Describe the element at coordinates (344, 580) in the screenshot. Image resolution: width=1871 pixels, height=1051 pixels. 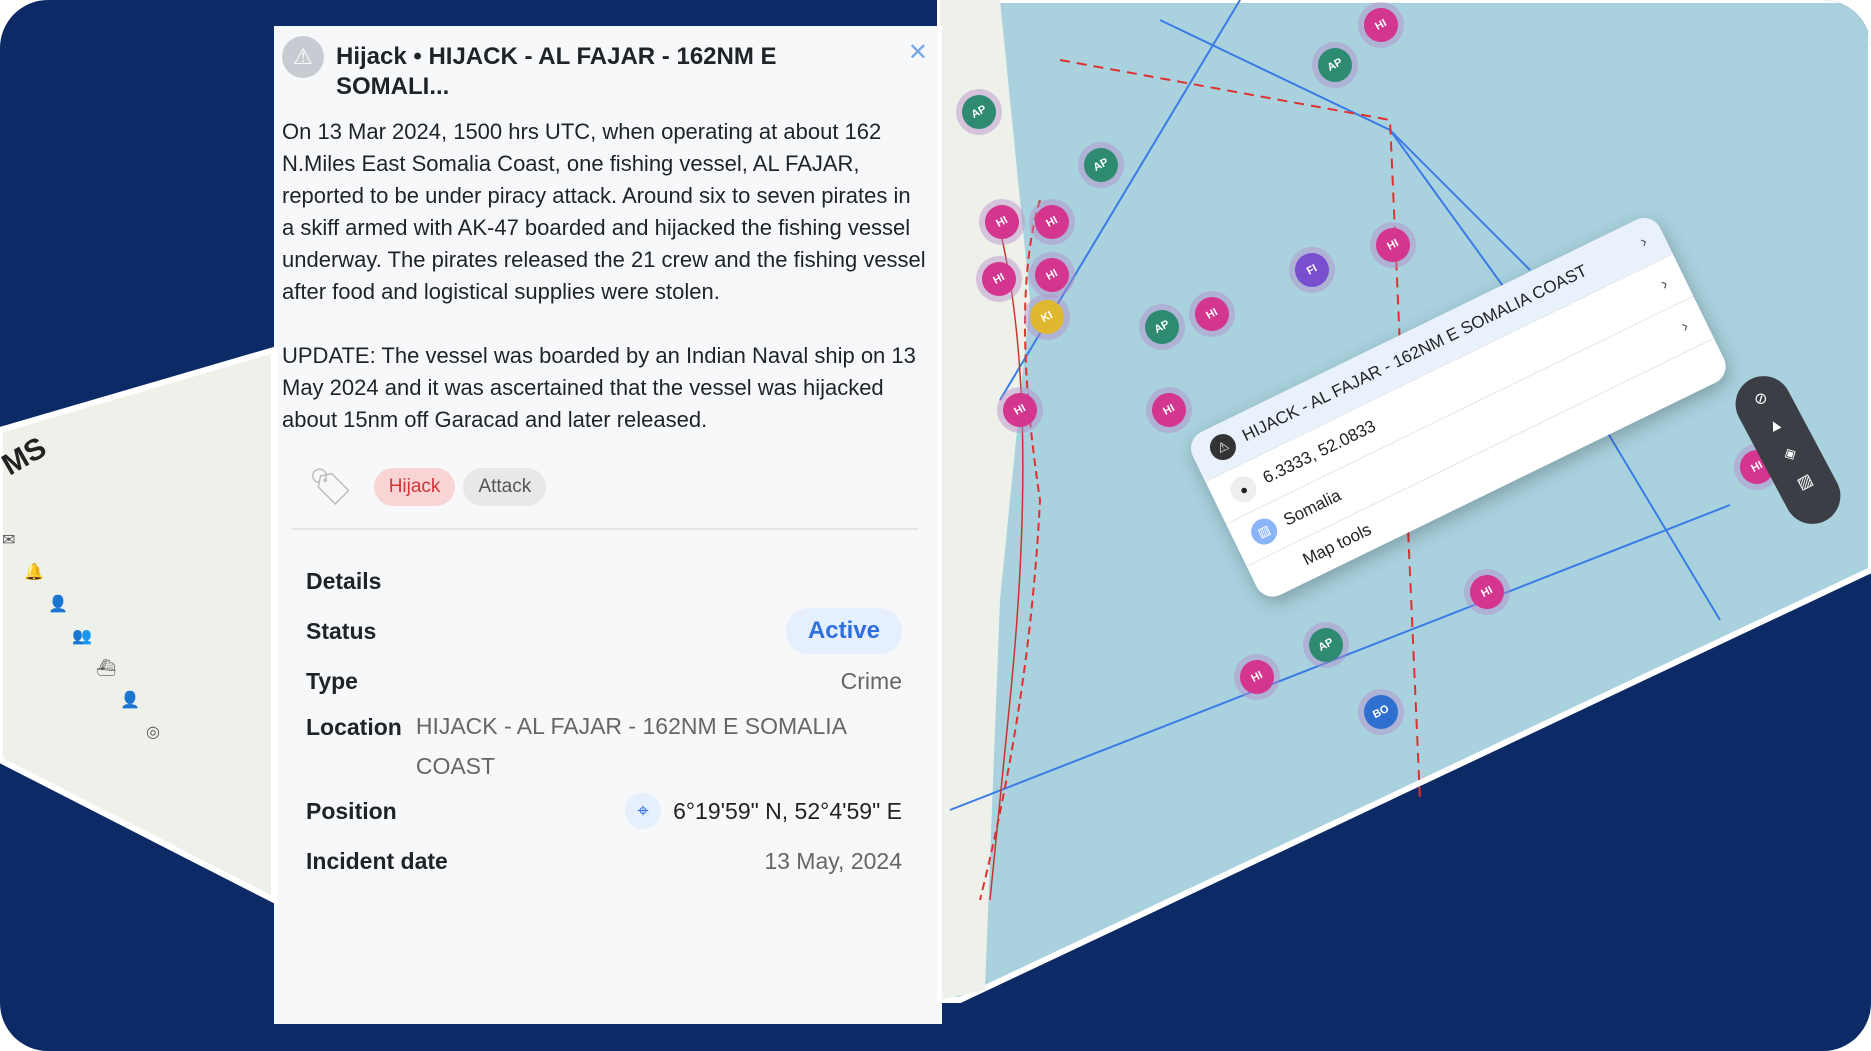
I see `details-heading: Details` at that location.